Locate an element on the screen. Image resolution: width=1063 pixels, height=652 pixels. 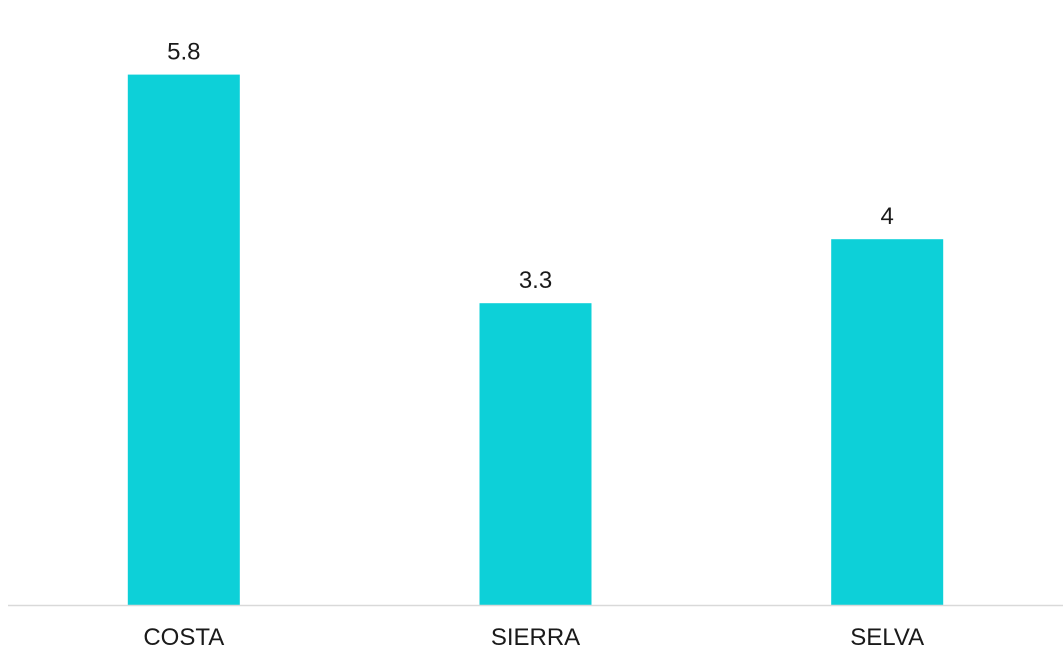
bar-selva is located at coordinates (887, 422).